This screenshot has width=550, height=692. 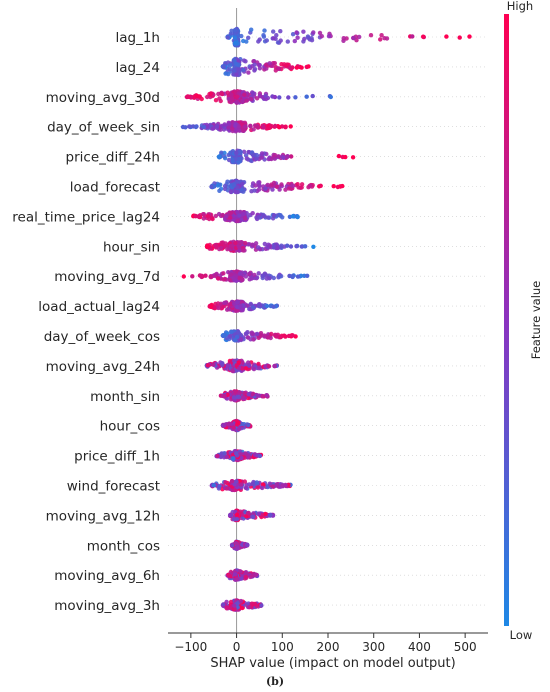 I want to click on feature-label-wind_forecast: wind_forecast, so click(x=113, y=487).